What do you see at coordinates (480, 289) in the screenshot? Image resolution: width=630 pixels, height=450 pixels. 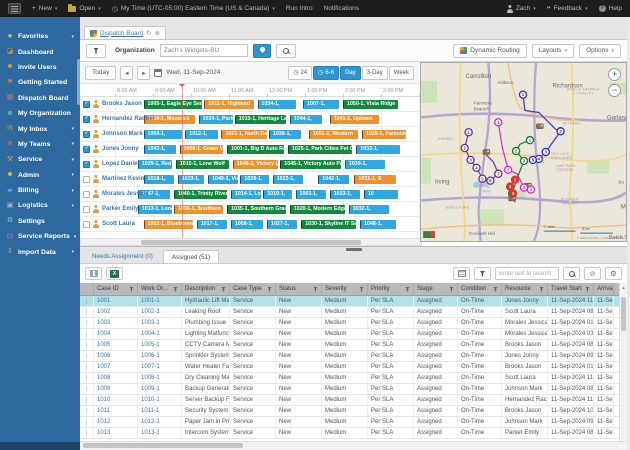 I see `column-header-condition: Condition` at bounding box center [480, 289].